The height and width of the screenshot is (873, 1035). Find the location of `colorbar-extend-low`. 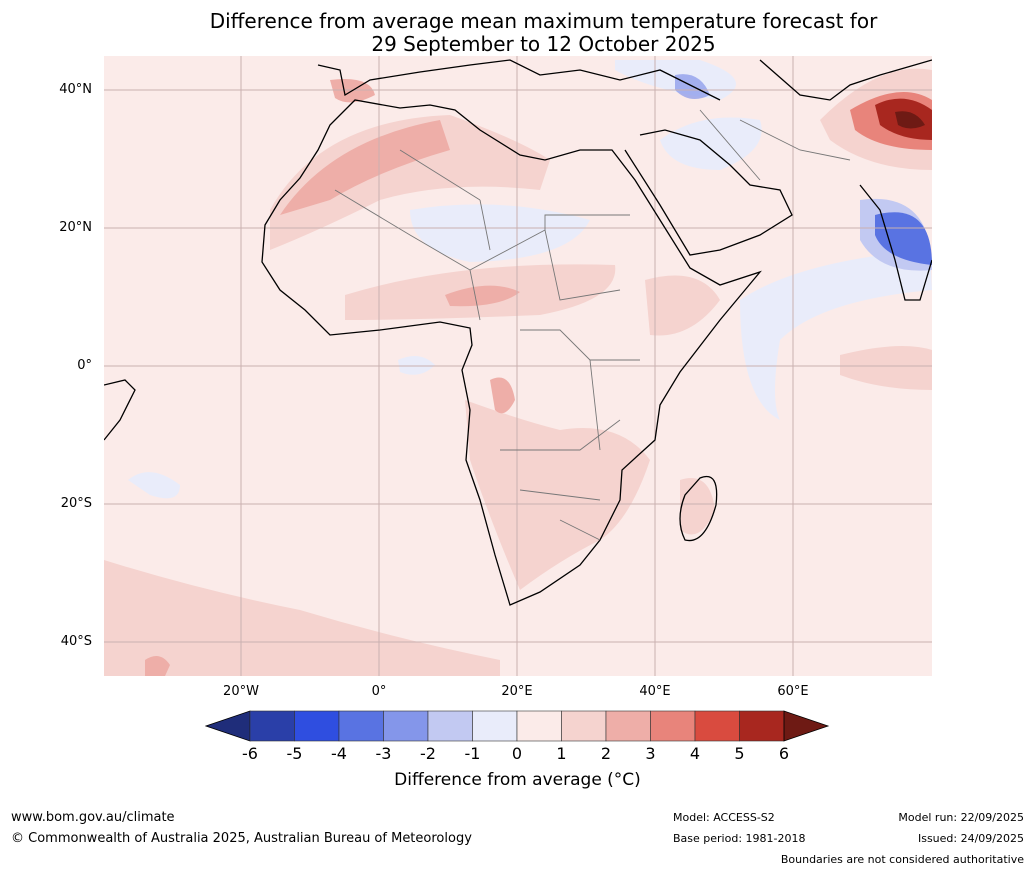

colorbar-extend-low is located at coordinates (228, 726).